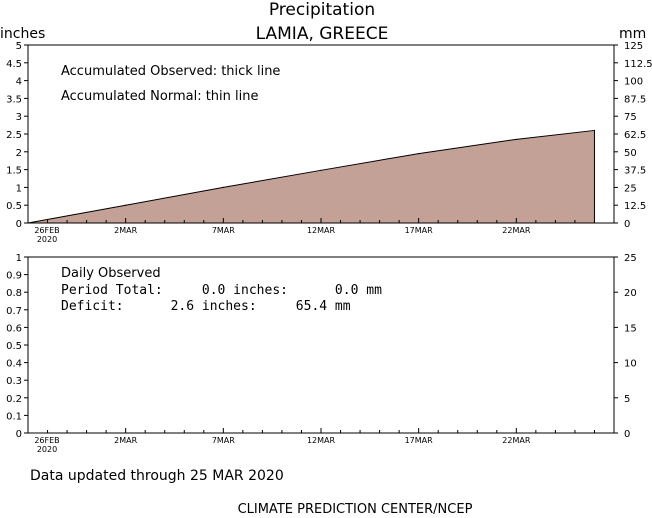  Describe the element at coordinates (170, 71) in the screenshot. I see `annotation-observed: Accumulated Observed: thick line` at that location.